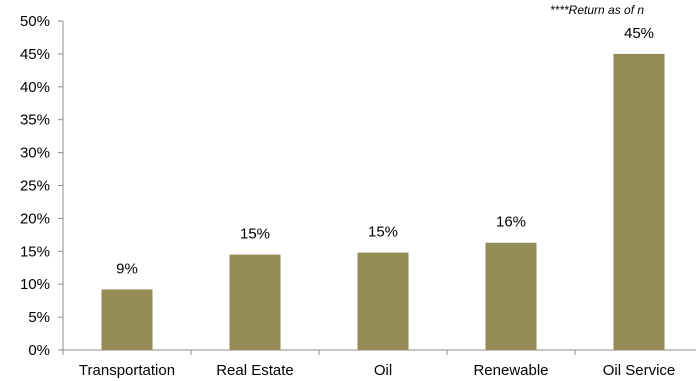  What do you see at coordinates (639, 33) in the screenshot?
I see `data-label: 45%` at bounding box center [639, 33].